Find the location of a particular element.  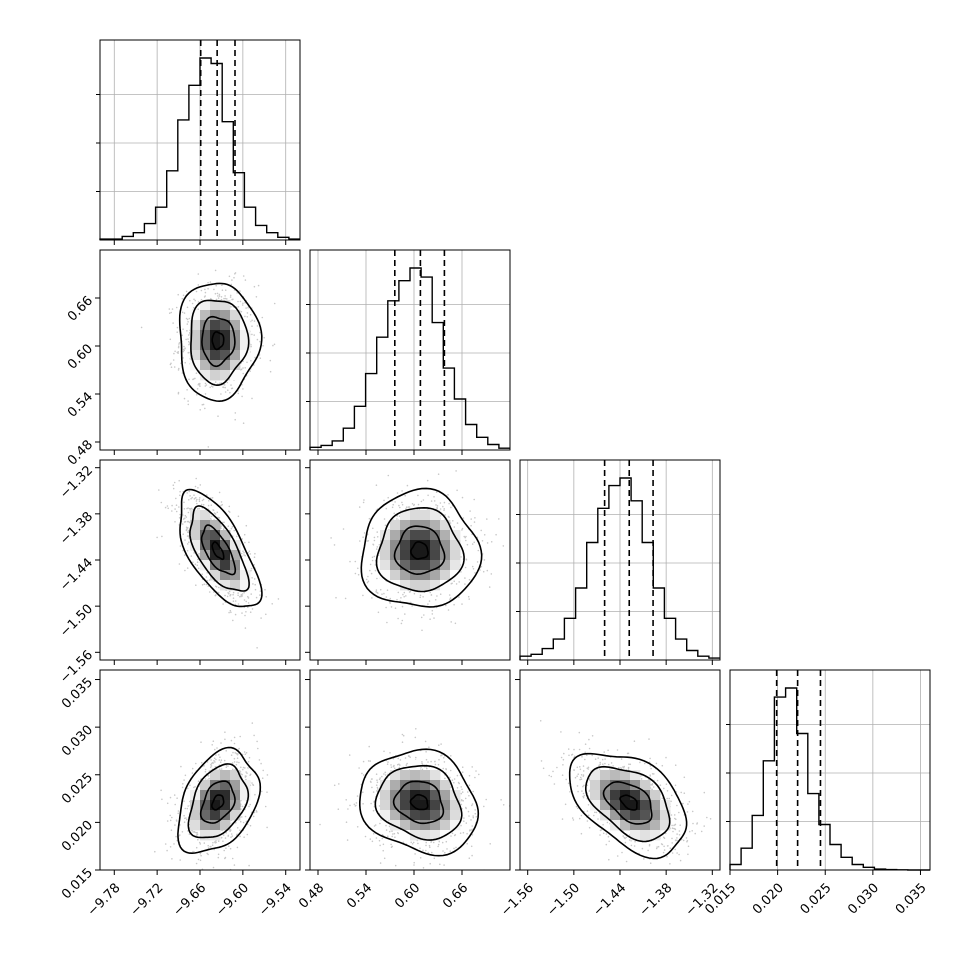

x-tick-label: −1.56 is located at coordinates (517, 900).